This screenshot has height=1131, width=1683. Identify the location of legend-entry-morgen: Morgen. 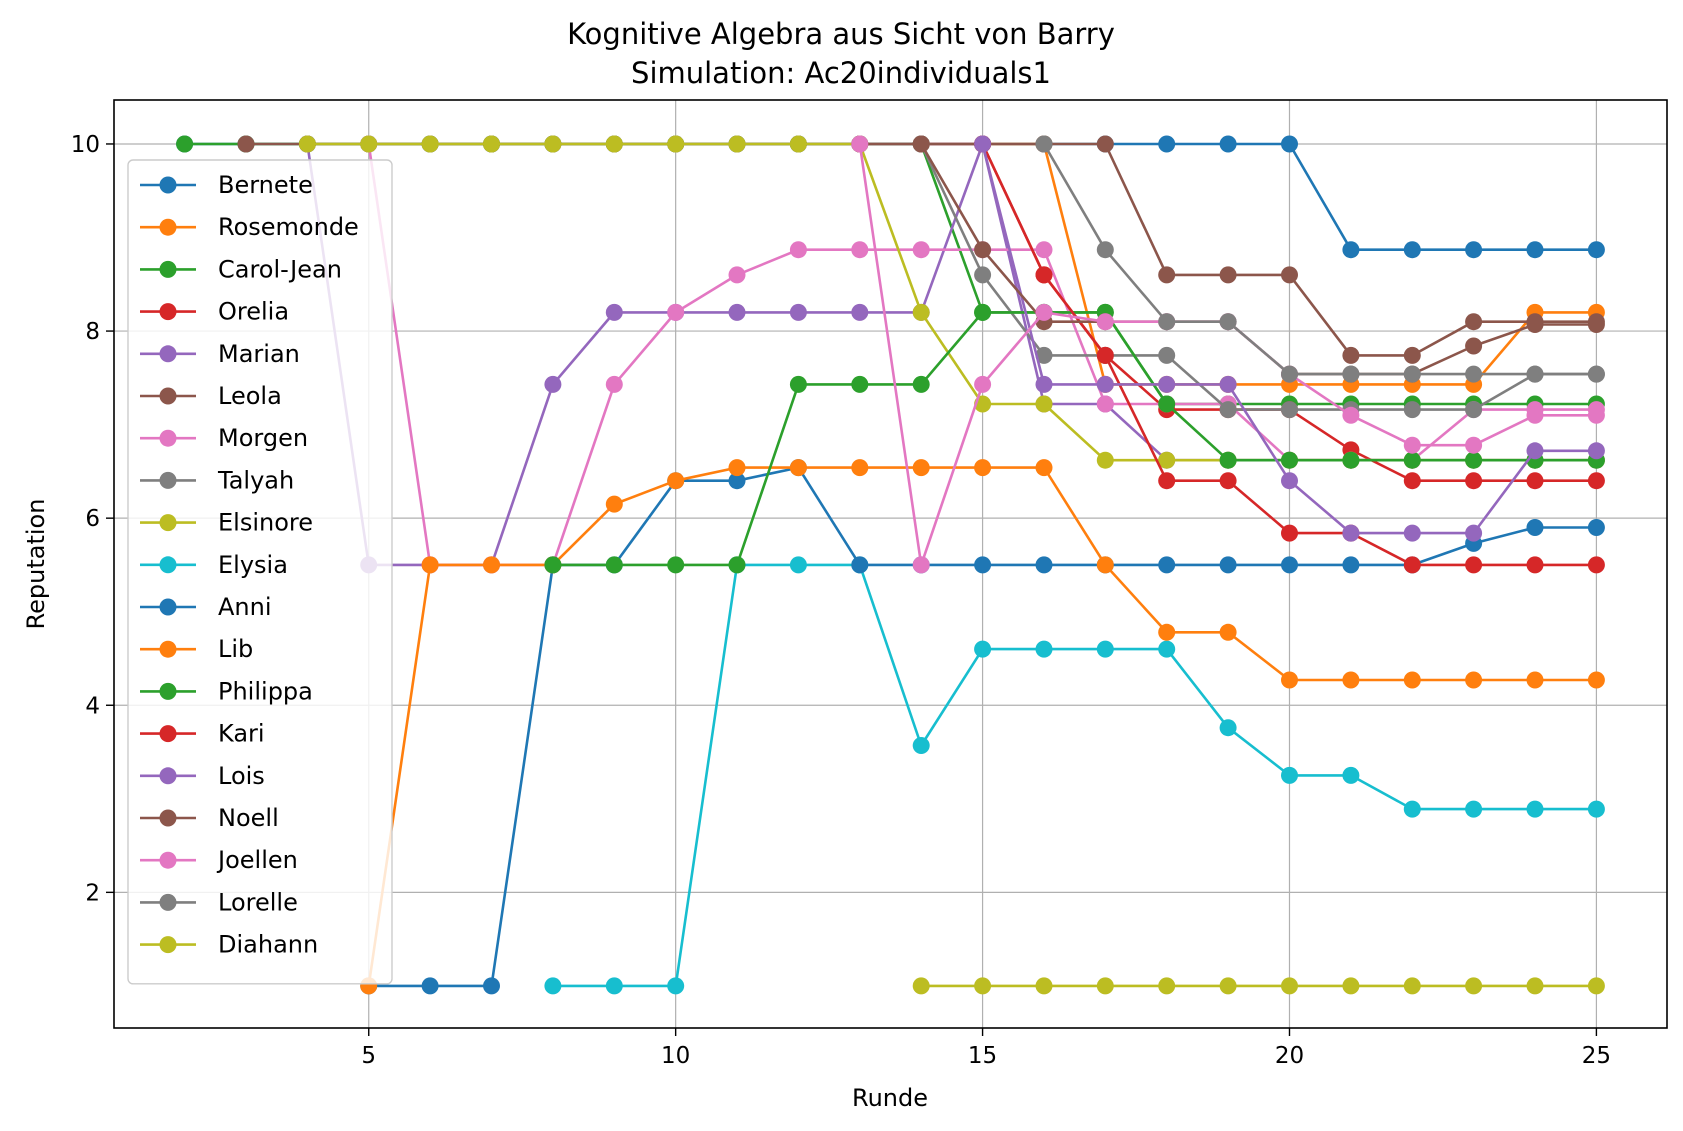
(224, 438).